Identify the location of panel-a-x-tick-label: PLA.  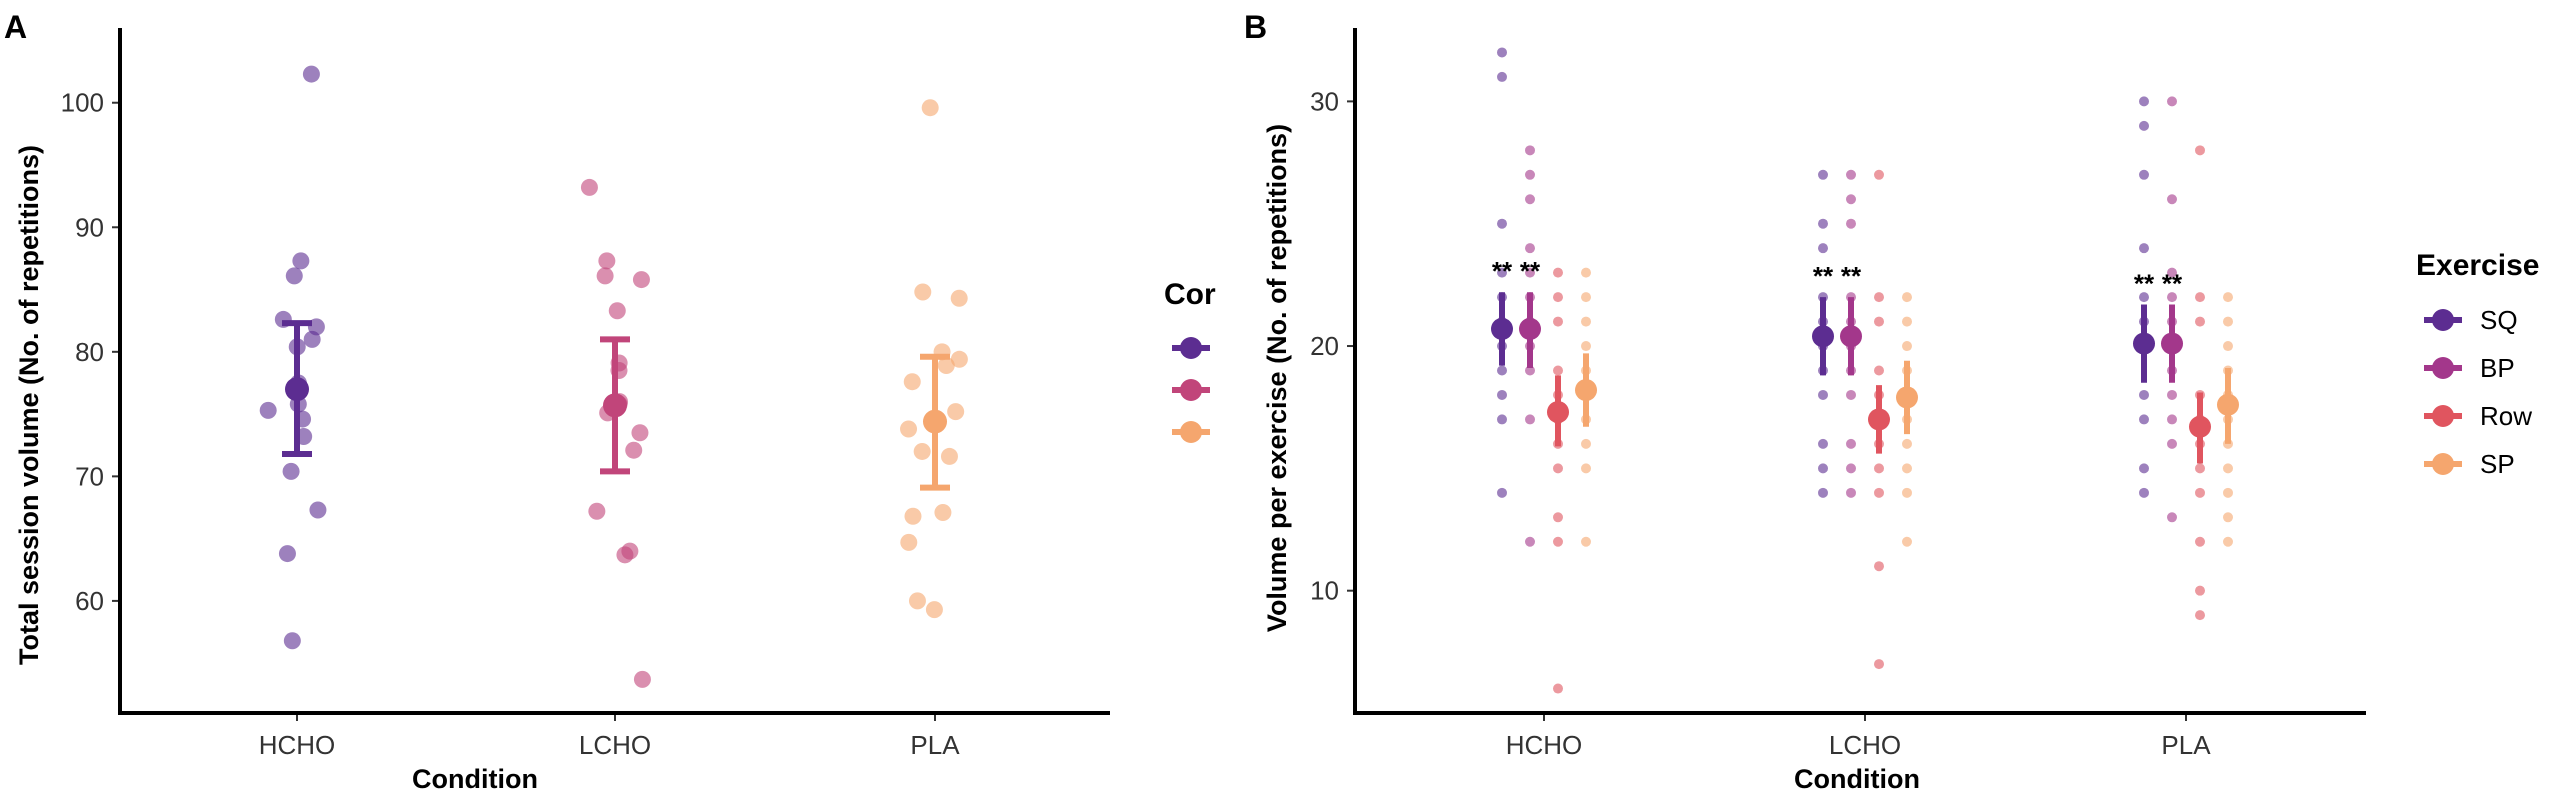
(935, 745).